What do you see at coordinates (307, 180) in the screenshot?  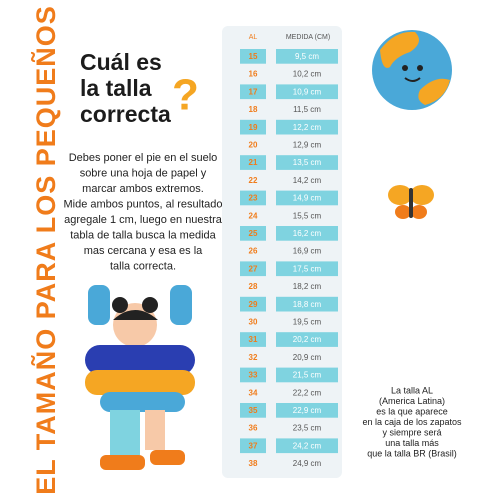 I see `size-cm: 14,2 cm` at bounding box center [307, 180].